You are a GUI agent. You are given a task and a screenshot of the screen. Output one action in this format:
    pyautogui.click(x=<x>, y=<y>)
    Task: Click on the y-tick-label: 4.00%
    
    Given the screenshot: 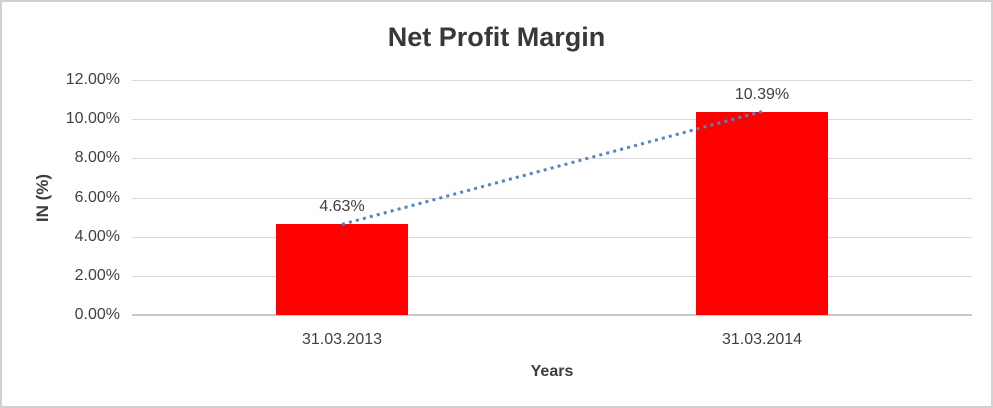 What is the action you would take?
    pyautogui.click(x=97, y=236)
    